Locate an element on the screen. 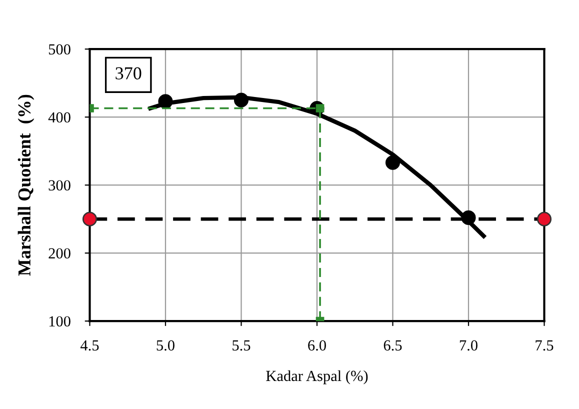  annotation: 370 is located at coordinates (129, 73).